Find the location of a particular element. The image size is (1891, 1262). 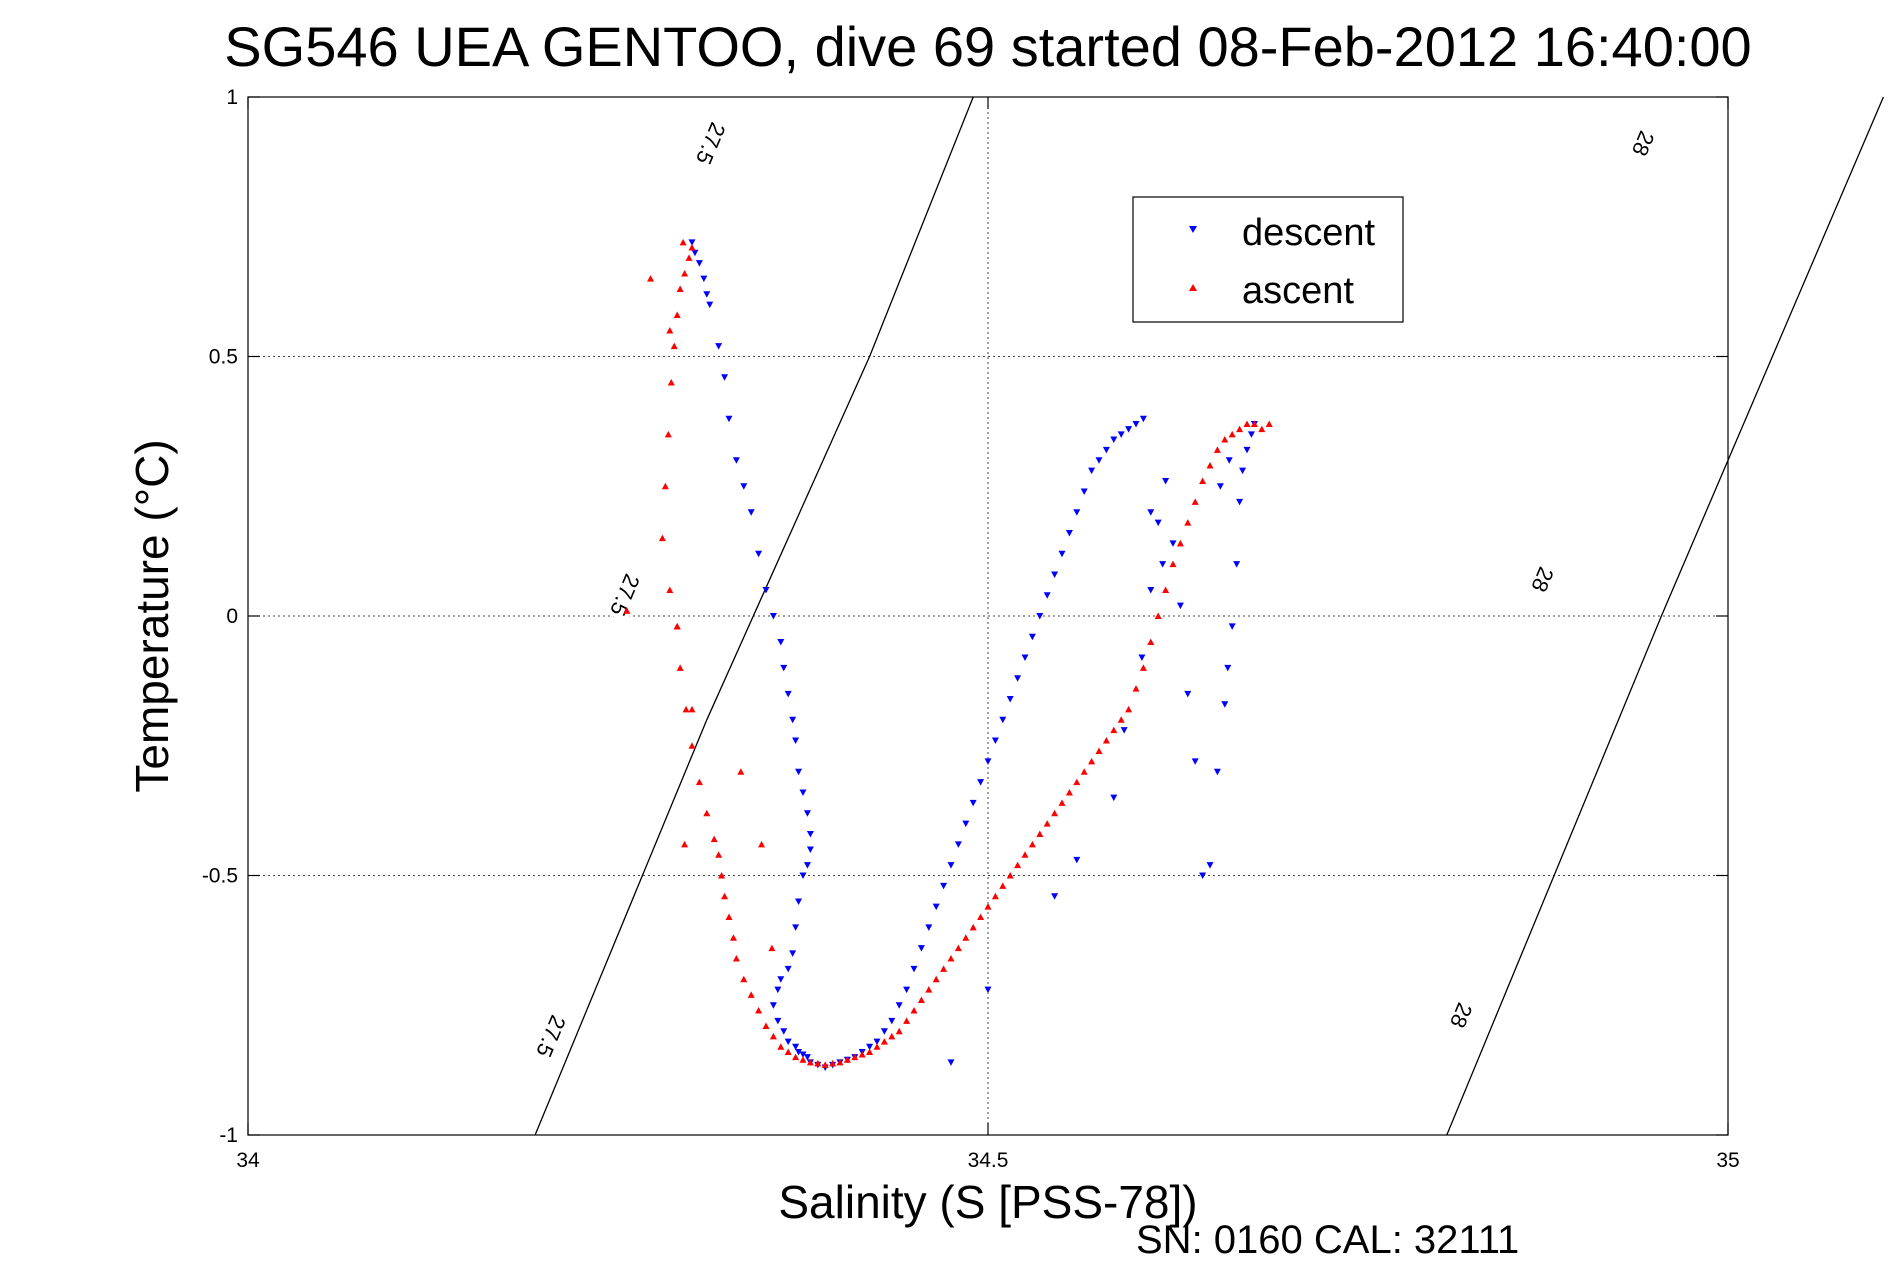

legend-marker-descent is located at coordinates (1193, 229).